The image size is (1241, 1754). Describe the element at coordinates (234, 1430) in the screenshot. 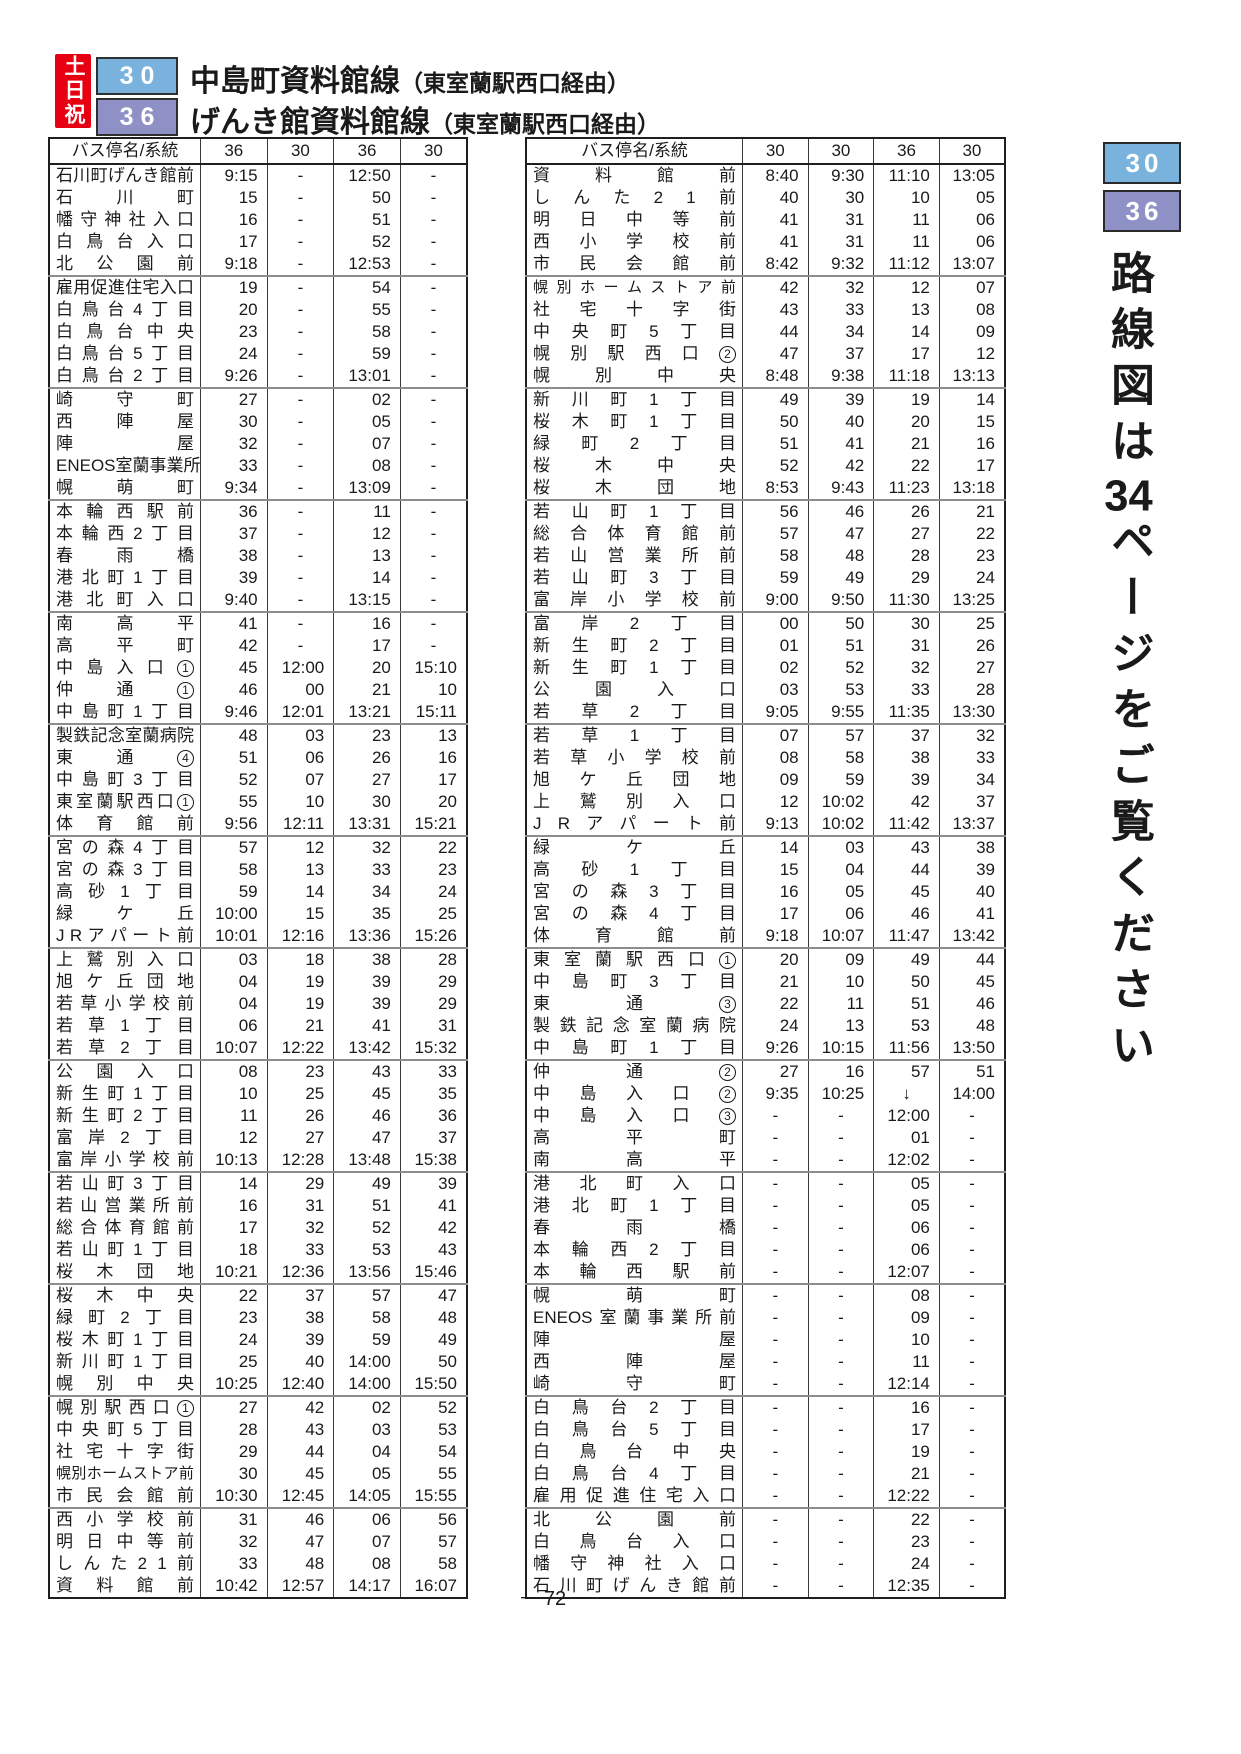

I see `time-cell: 28` at that location.